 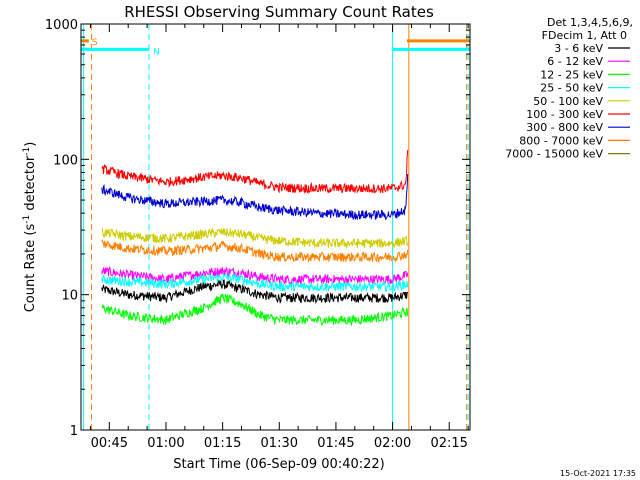 What do you see at coordinates (156, 52) in the screenshot?
I see `flag-label-n: N` at bounding box center [156, 52].